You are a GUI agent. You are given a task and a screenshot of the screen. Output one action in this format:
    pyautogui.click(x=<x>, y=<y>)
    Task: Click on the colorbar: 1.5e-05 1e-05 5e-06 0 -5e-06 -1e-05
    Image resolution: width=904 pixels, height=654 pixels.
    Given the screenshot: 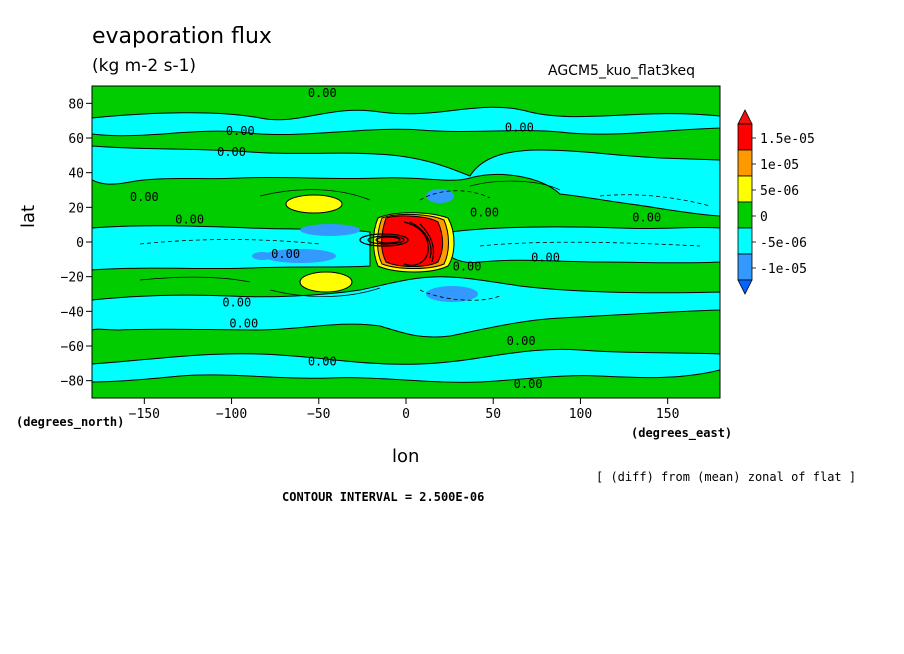 What is the action you would take?
    pyautogui.click(x=776, y=202)
    